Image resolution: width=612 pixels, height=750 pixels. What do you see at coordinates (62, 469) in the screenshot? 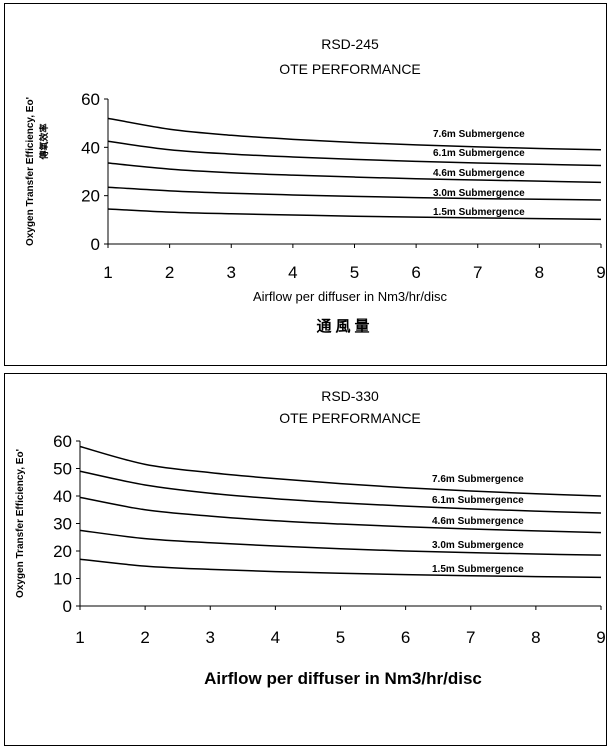
I see `y-tick-label: 50` at bounding box center [62, 469].